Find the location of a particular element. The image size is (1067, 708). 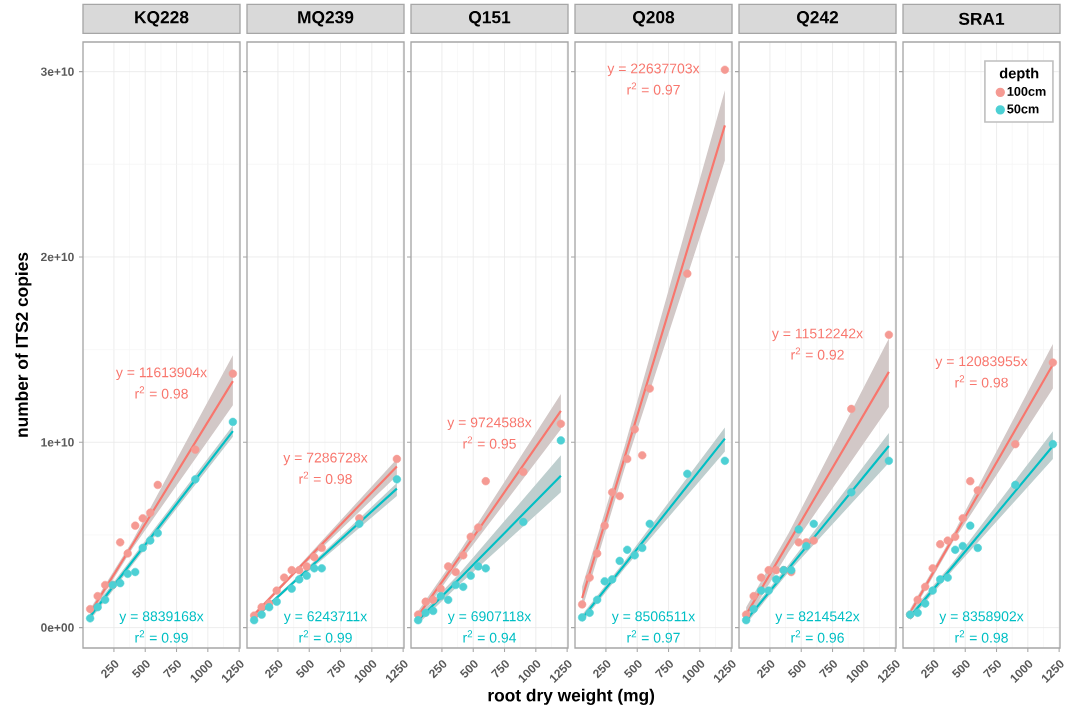

chart-title: SRA1 is located at coordinates (981, 18).